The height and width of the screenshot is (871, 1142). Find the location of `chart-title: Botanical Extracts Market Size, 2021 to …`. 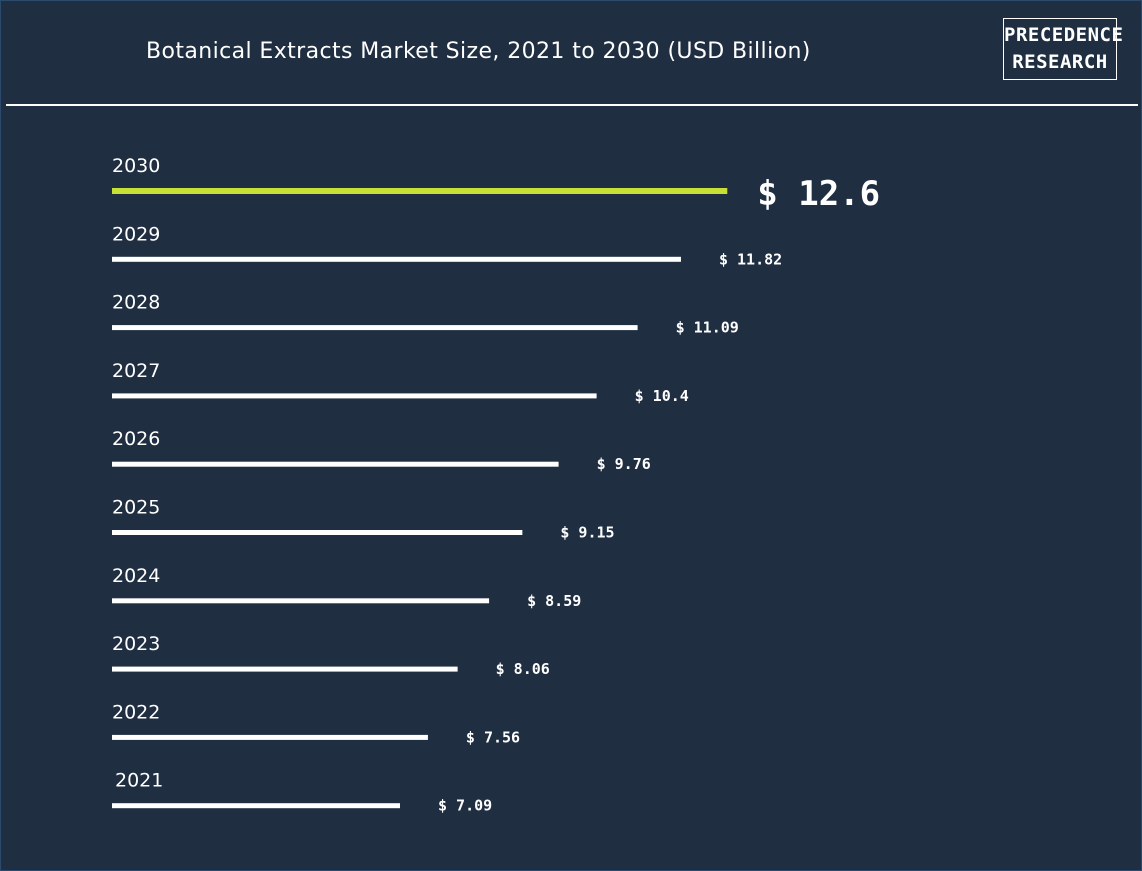

chart-title: Botanical Extracts Market Size, 2021 to … is located at coordinates (478, 51).